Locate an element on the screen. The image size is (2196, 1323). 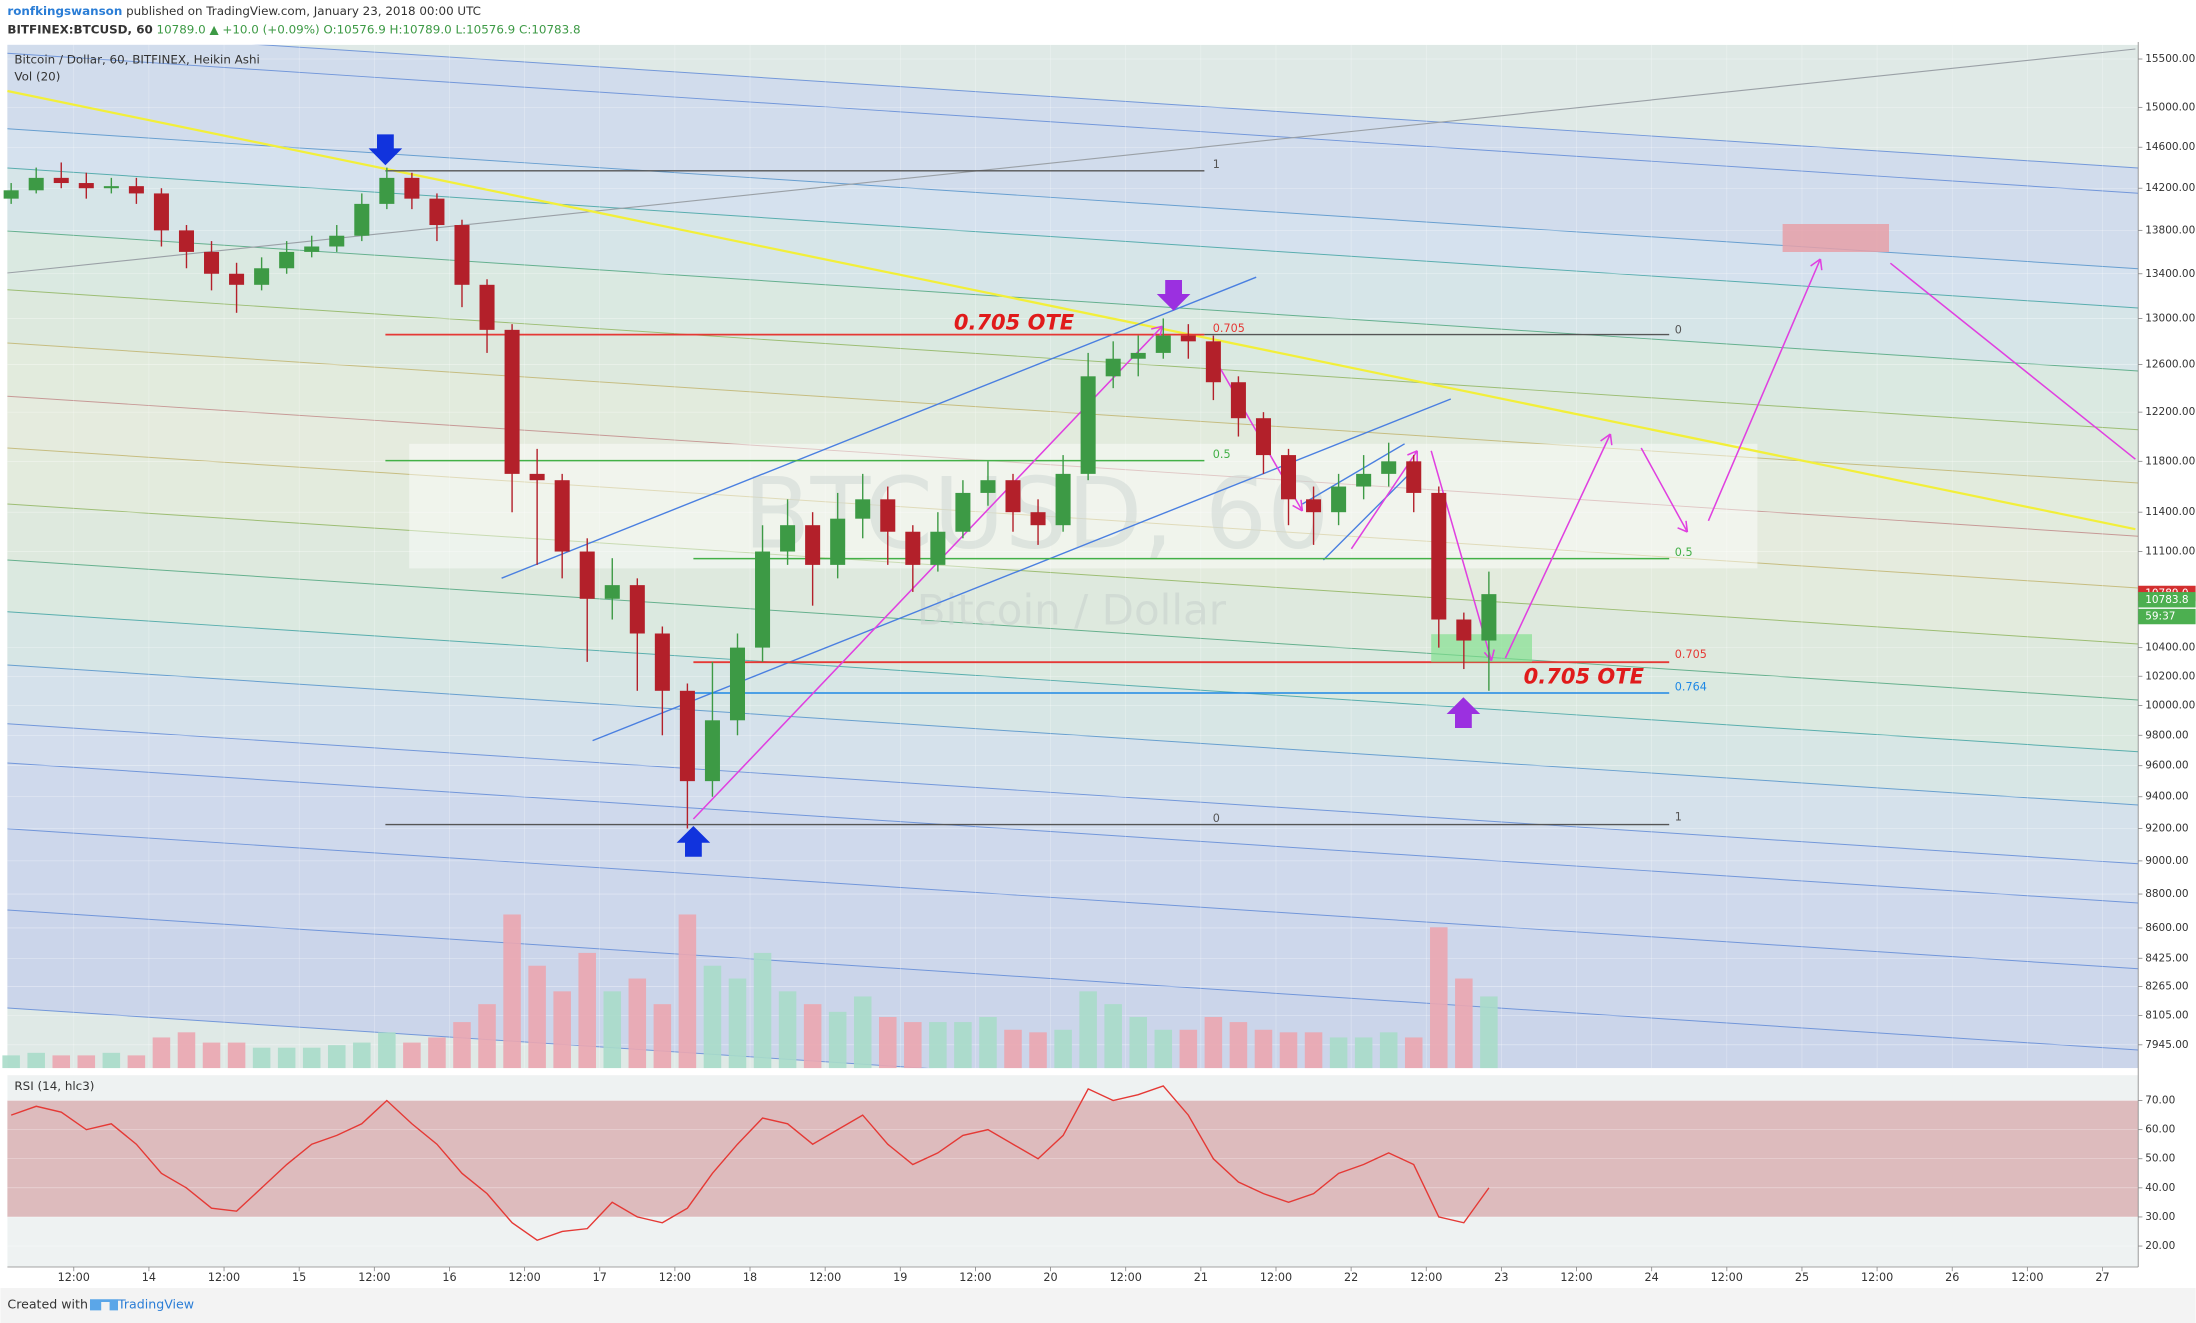
y-tick-label: 9400.00 is located at coordinates (2166, 797).